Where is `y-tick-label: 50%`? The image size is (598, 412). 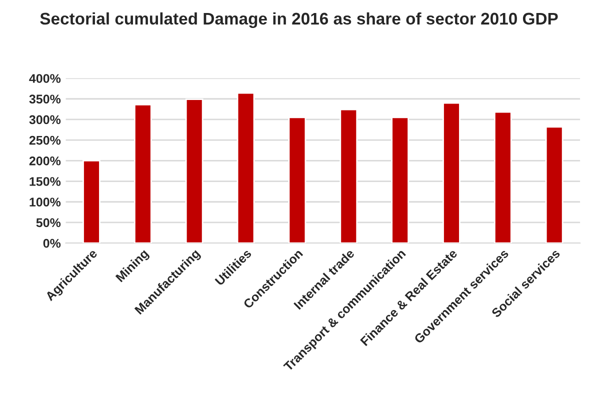
y-tick-label: 50% is located at coordinates (48, 223).